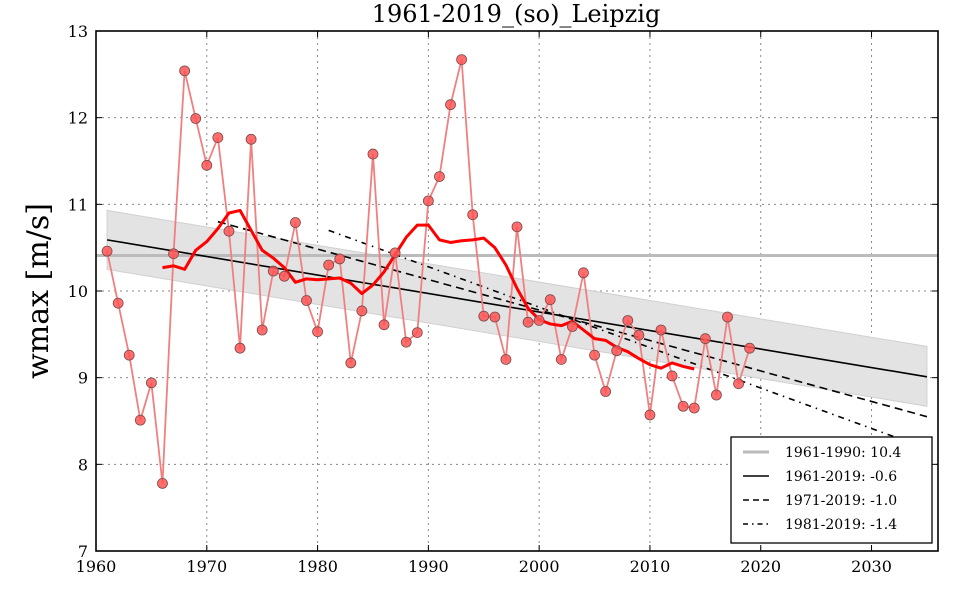  I want to click on x-tick-label: 2000, so click(539, 566).